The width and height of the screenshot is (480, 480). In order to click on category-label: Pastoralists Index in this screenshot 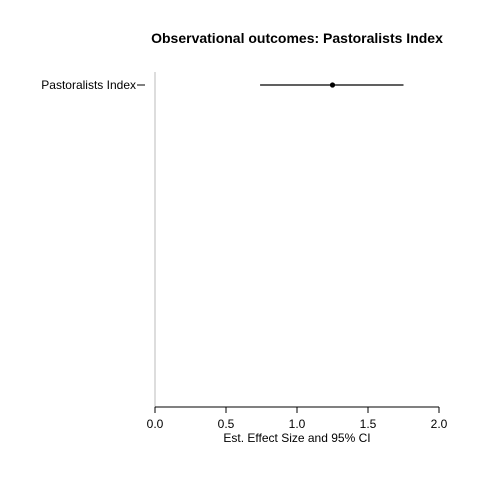, I will do `click(88, 85)`.